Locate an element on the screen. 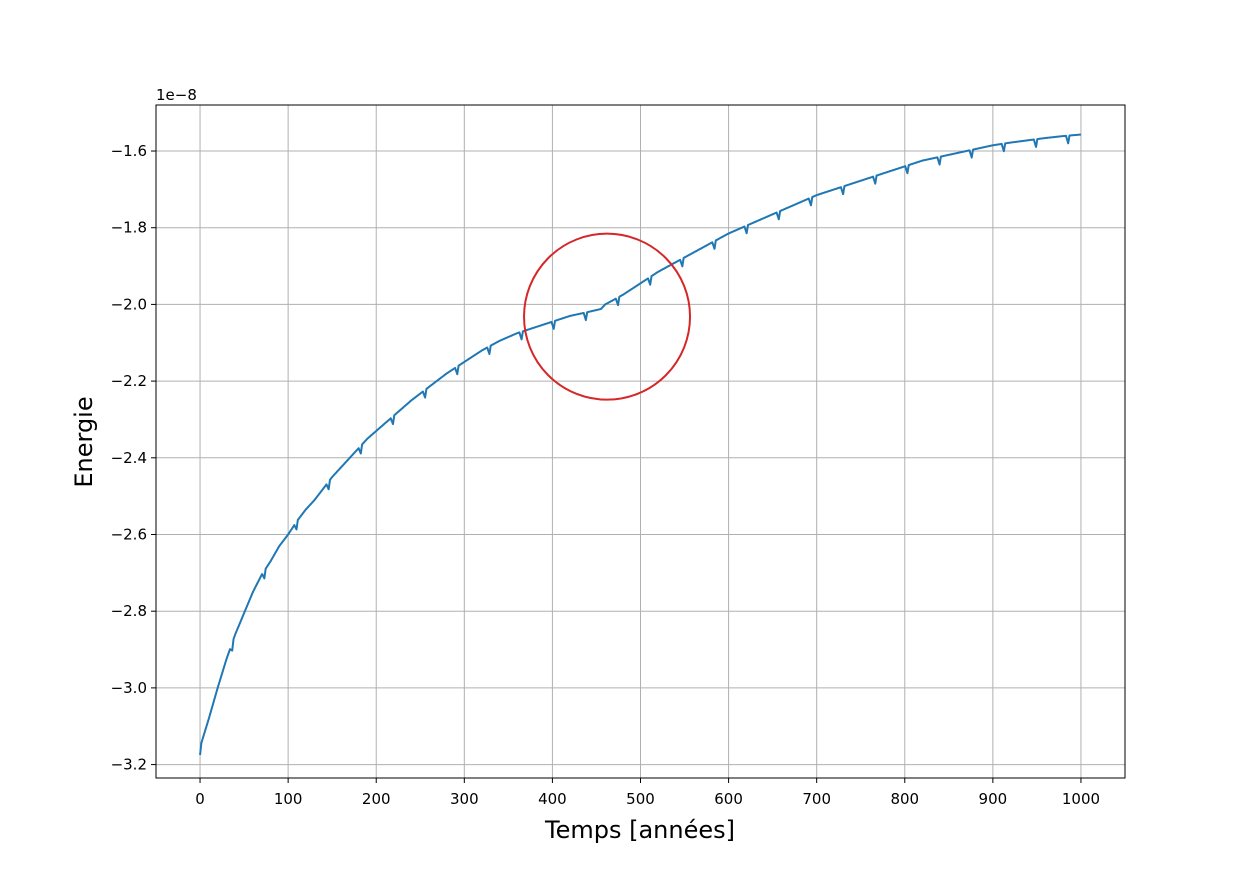  x-axis-label: Temps [années] is located at coordinates (639, 830).